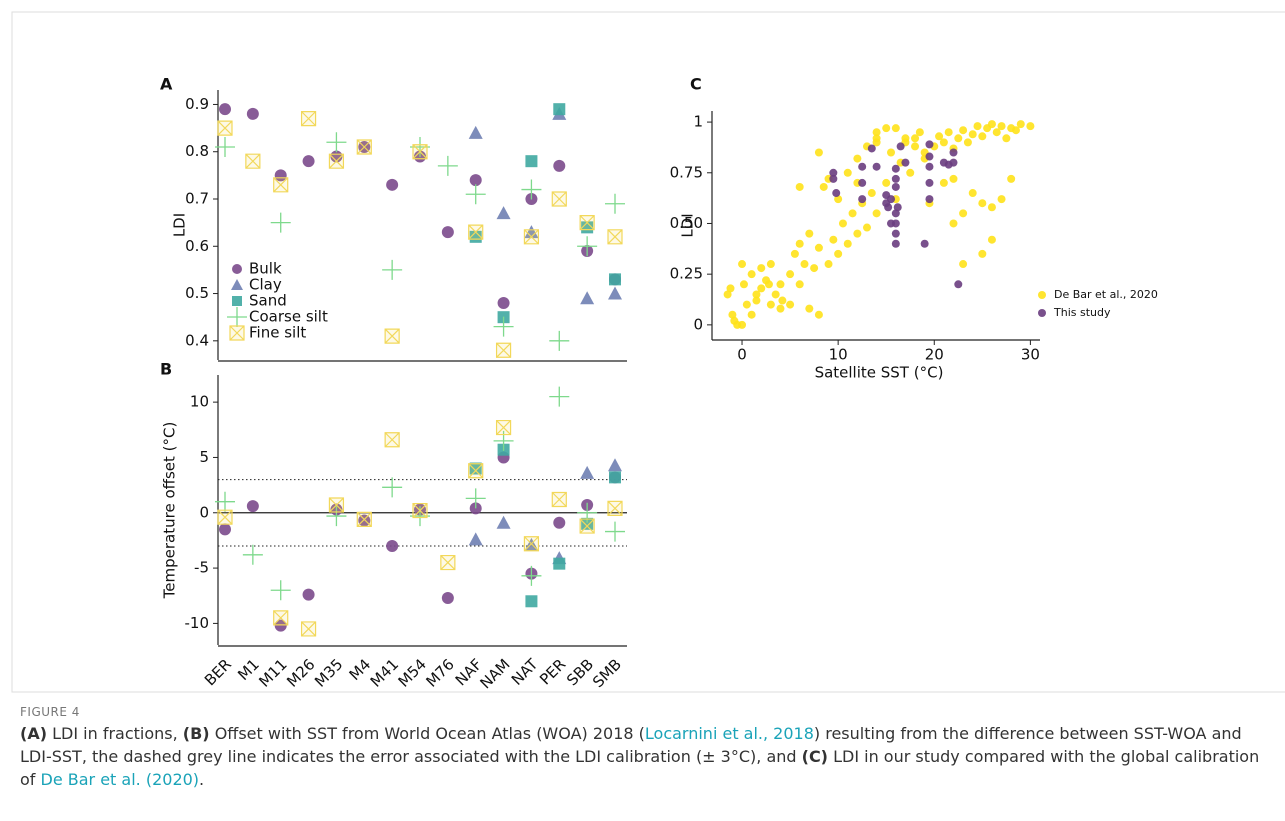 The width and height of the screenshot is (1285, 821). Describe the element at coordinates (197, 104) in the screenshot. I see `y-tick-label: 0.9` at that location.